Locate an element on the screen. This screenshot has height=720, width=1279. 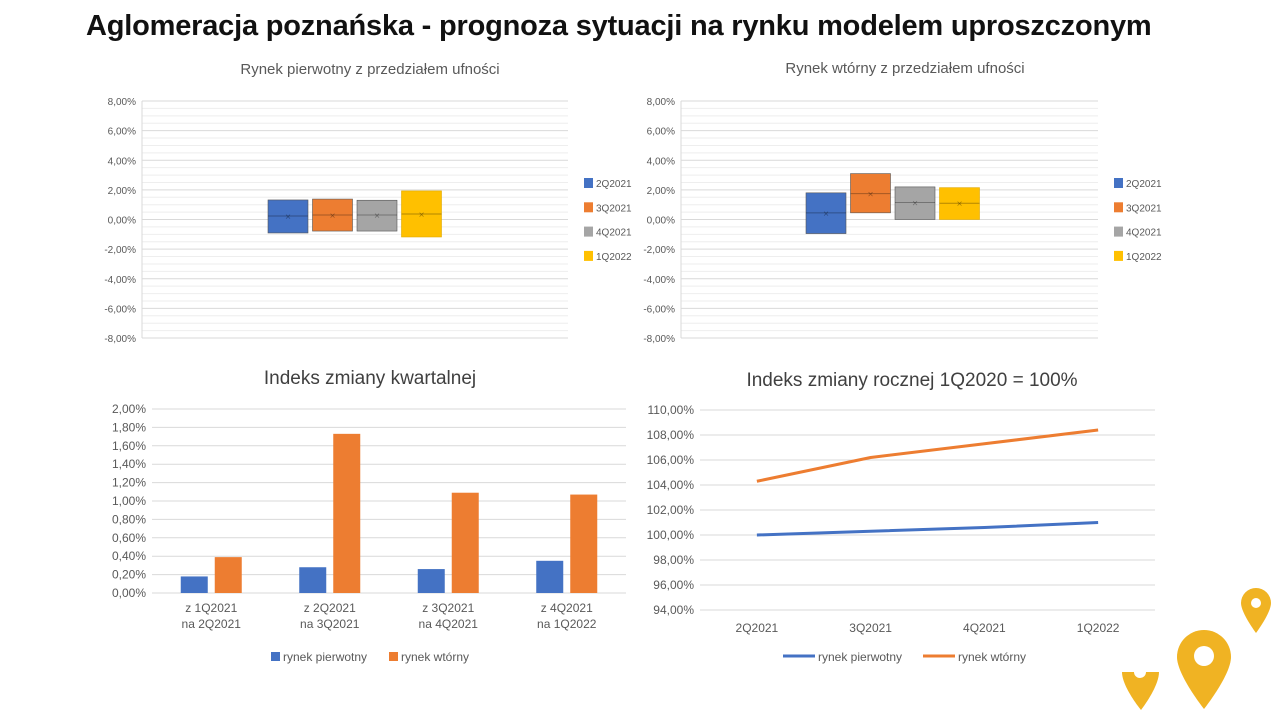
y-tick-label: 96,00% is located at coordinates (673, 585).